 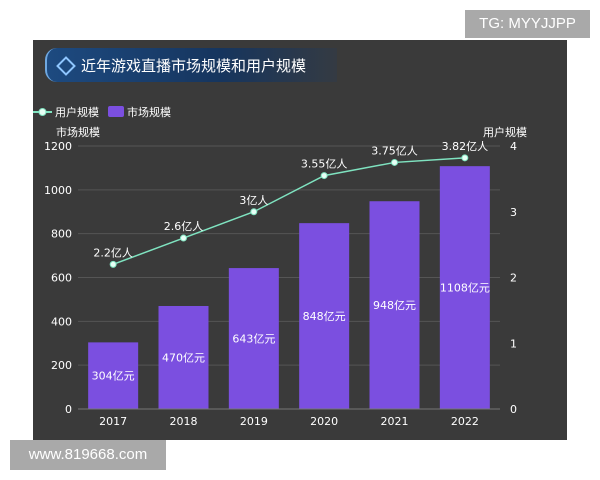 What do you see at coordinates (513, 278) in the screenshot?
I see `y2-tick-label: 2` at bounding box center [513, 278].